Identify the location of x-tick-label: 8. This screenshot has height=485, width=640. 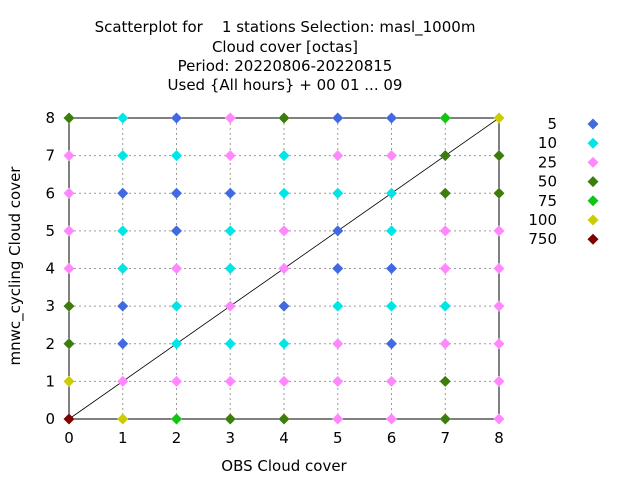
(499, 438).